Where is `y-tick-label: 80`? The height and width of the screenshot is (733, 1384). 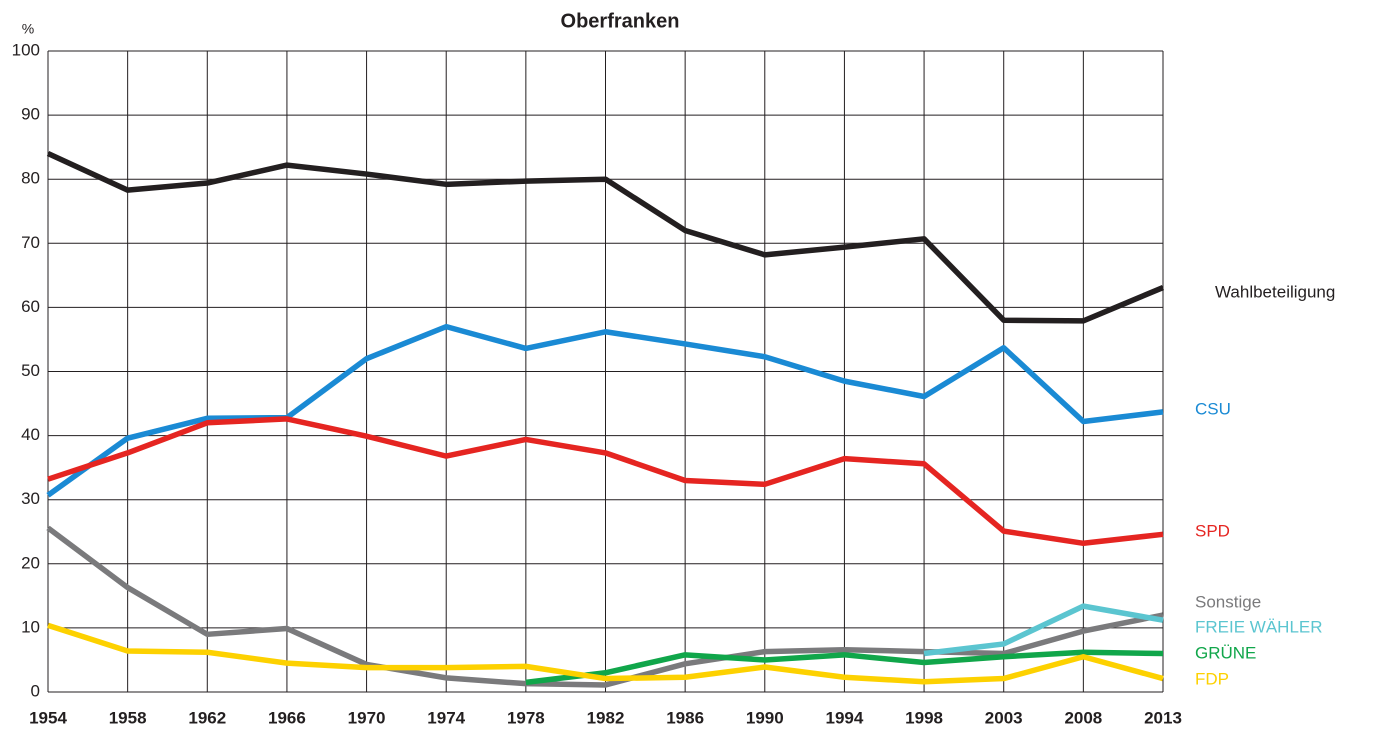 y-tick-label: 80 is located at coordinates (30, 178).